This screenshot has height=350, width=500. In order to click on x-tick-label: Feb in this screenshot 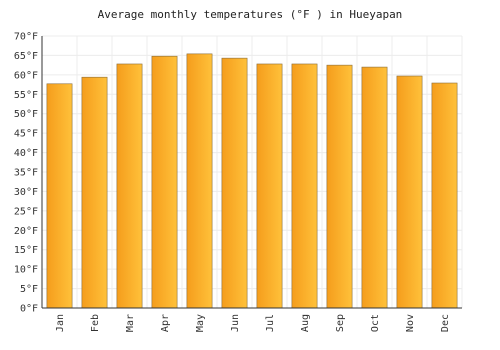, I will do `click(95, 323)`.